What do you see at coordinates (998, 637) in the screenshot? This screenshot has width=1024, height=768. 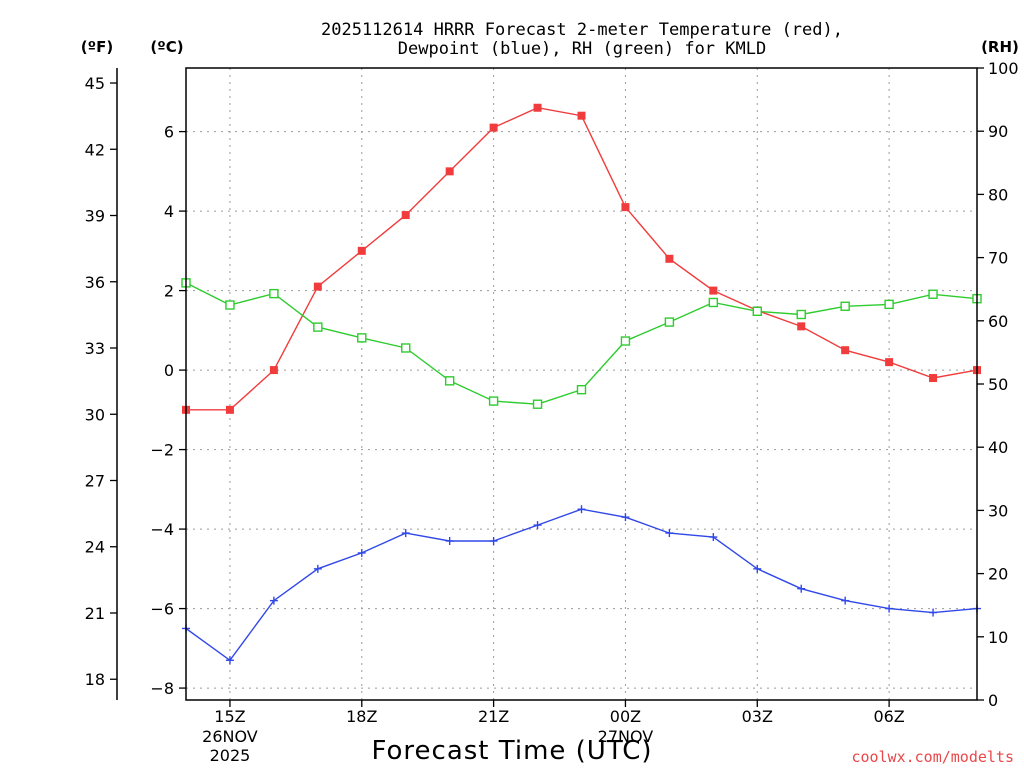 I see `rh-tick-label: 10` at bounding box center [998, 637].